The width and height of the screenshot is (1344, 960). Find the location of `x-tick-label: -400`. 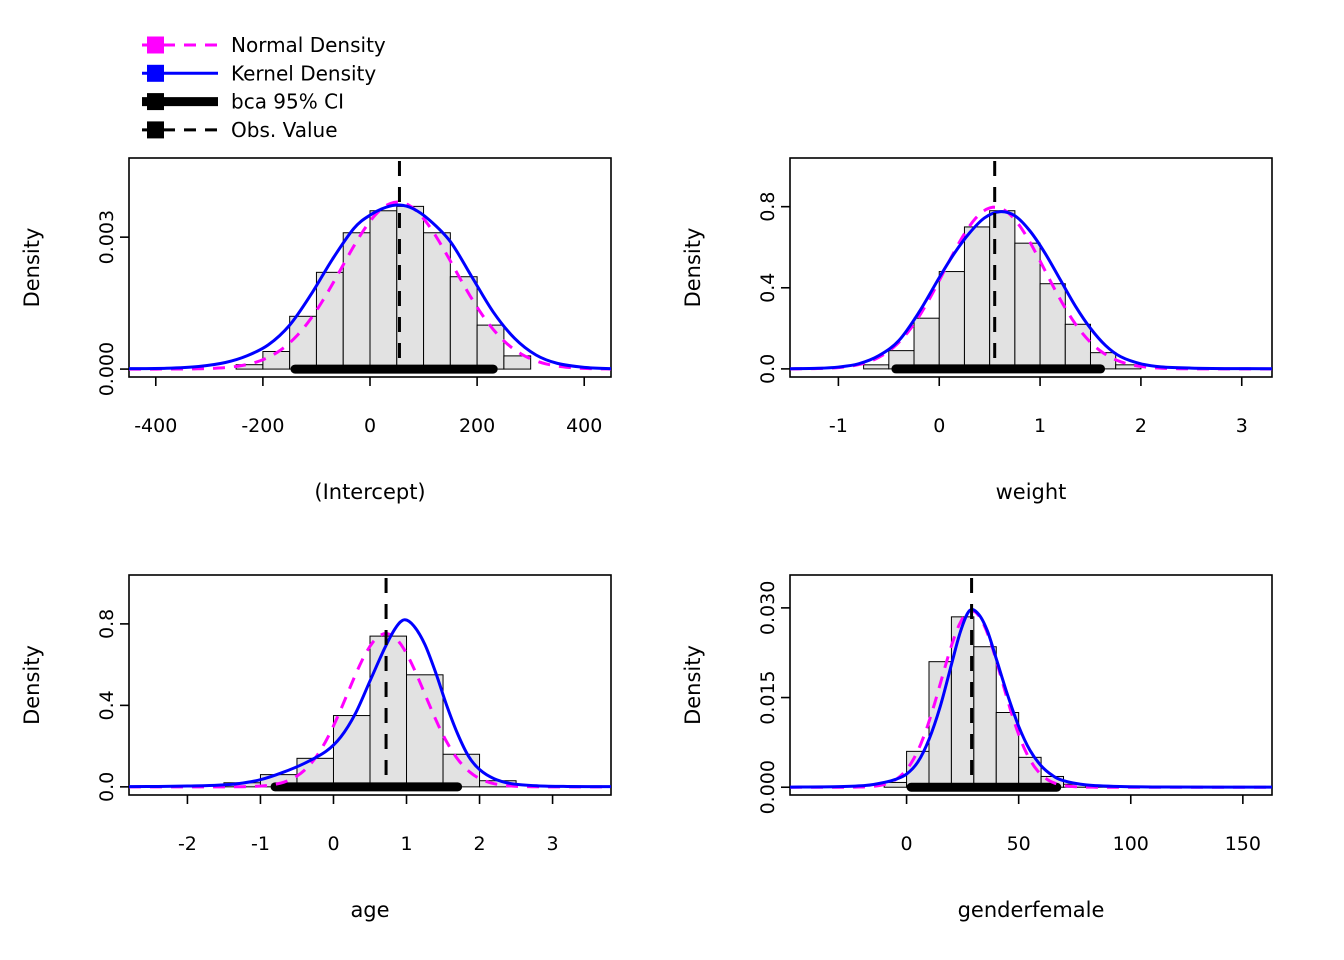

x-tick-label: -400 is located at coordinates (155, 426).